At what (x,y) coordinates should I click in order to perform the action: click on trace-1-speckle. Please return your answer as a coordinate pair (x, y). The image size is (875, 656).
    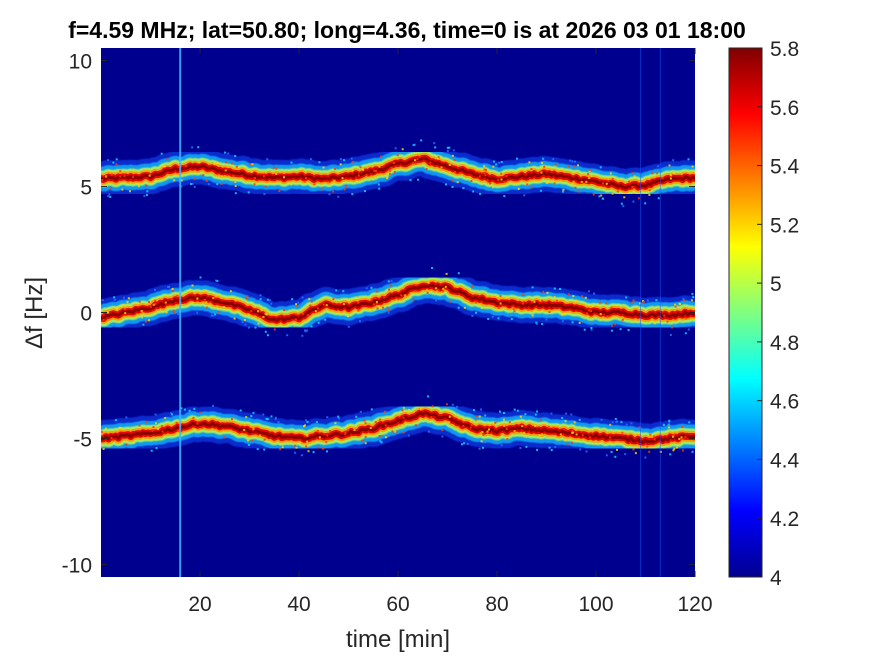
    Looking at the image, I should click on (397, 173).